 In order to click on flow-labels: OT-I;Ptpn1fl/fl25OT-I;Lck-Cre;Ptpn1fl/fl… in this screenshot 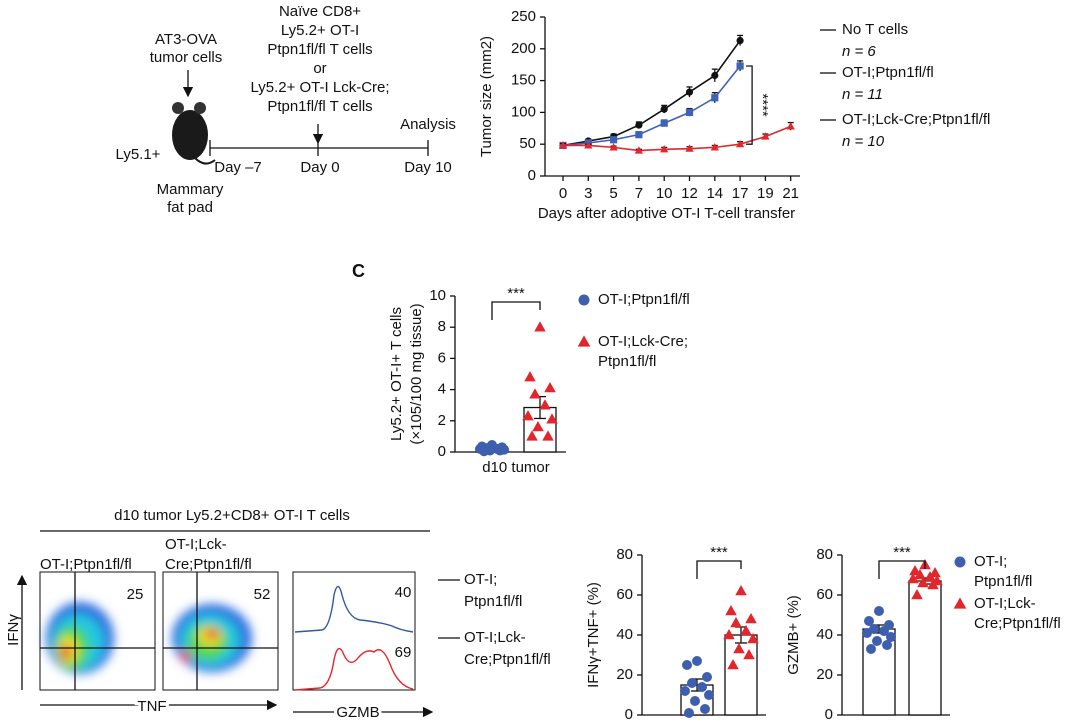, I will do `click(295, 602)`.